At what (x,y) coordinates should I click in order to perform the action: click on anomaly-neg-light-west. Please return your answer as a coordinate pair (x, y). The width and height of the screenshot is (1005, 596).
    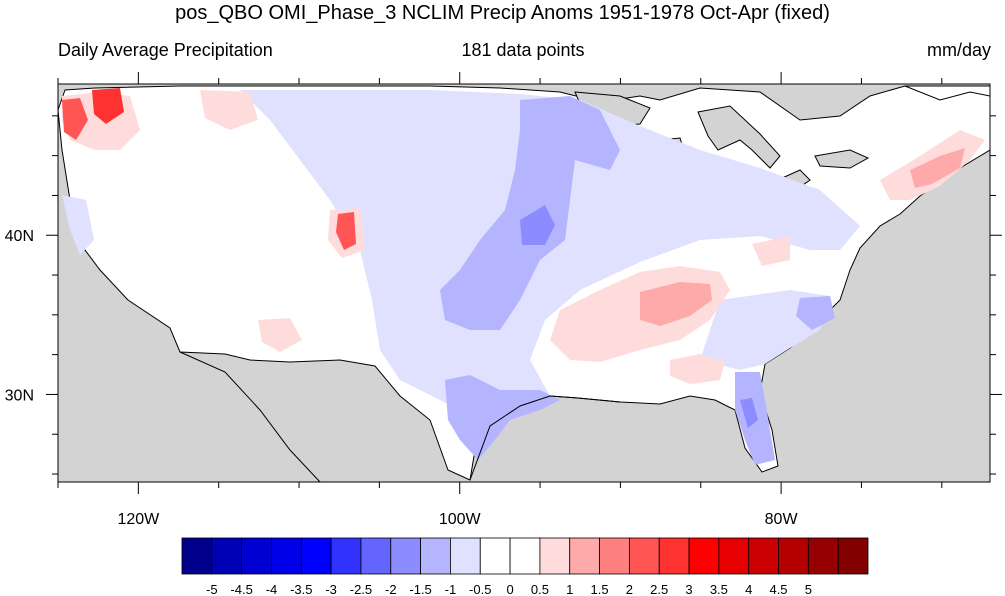
    Looking at the image, I should click on (78, 225).